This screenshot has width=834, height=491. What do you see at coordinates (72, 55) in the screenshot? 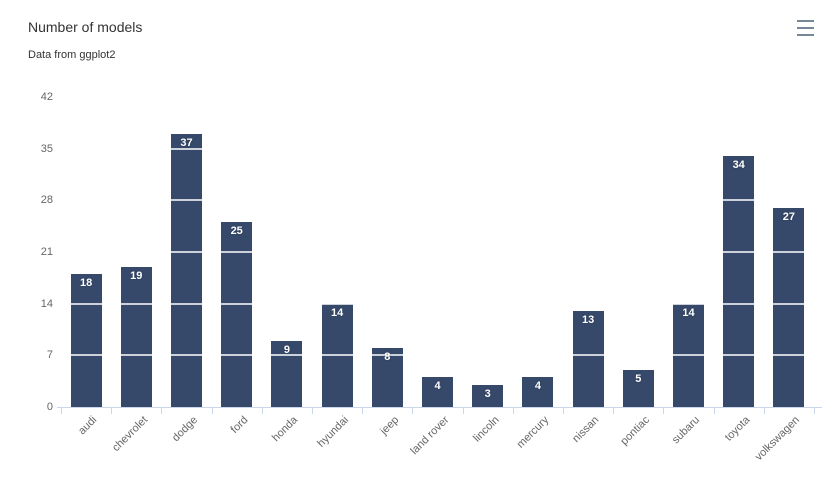
I see `chart-subtitle: Data from ggplot2` at bounding box center [72, 55].